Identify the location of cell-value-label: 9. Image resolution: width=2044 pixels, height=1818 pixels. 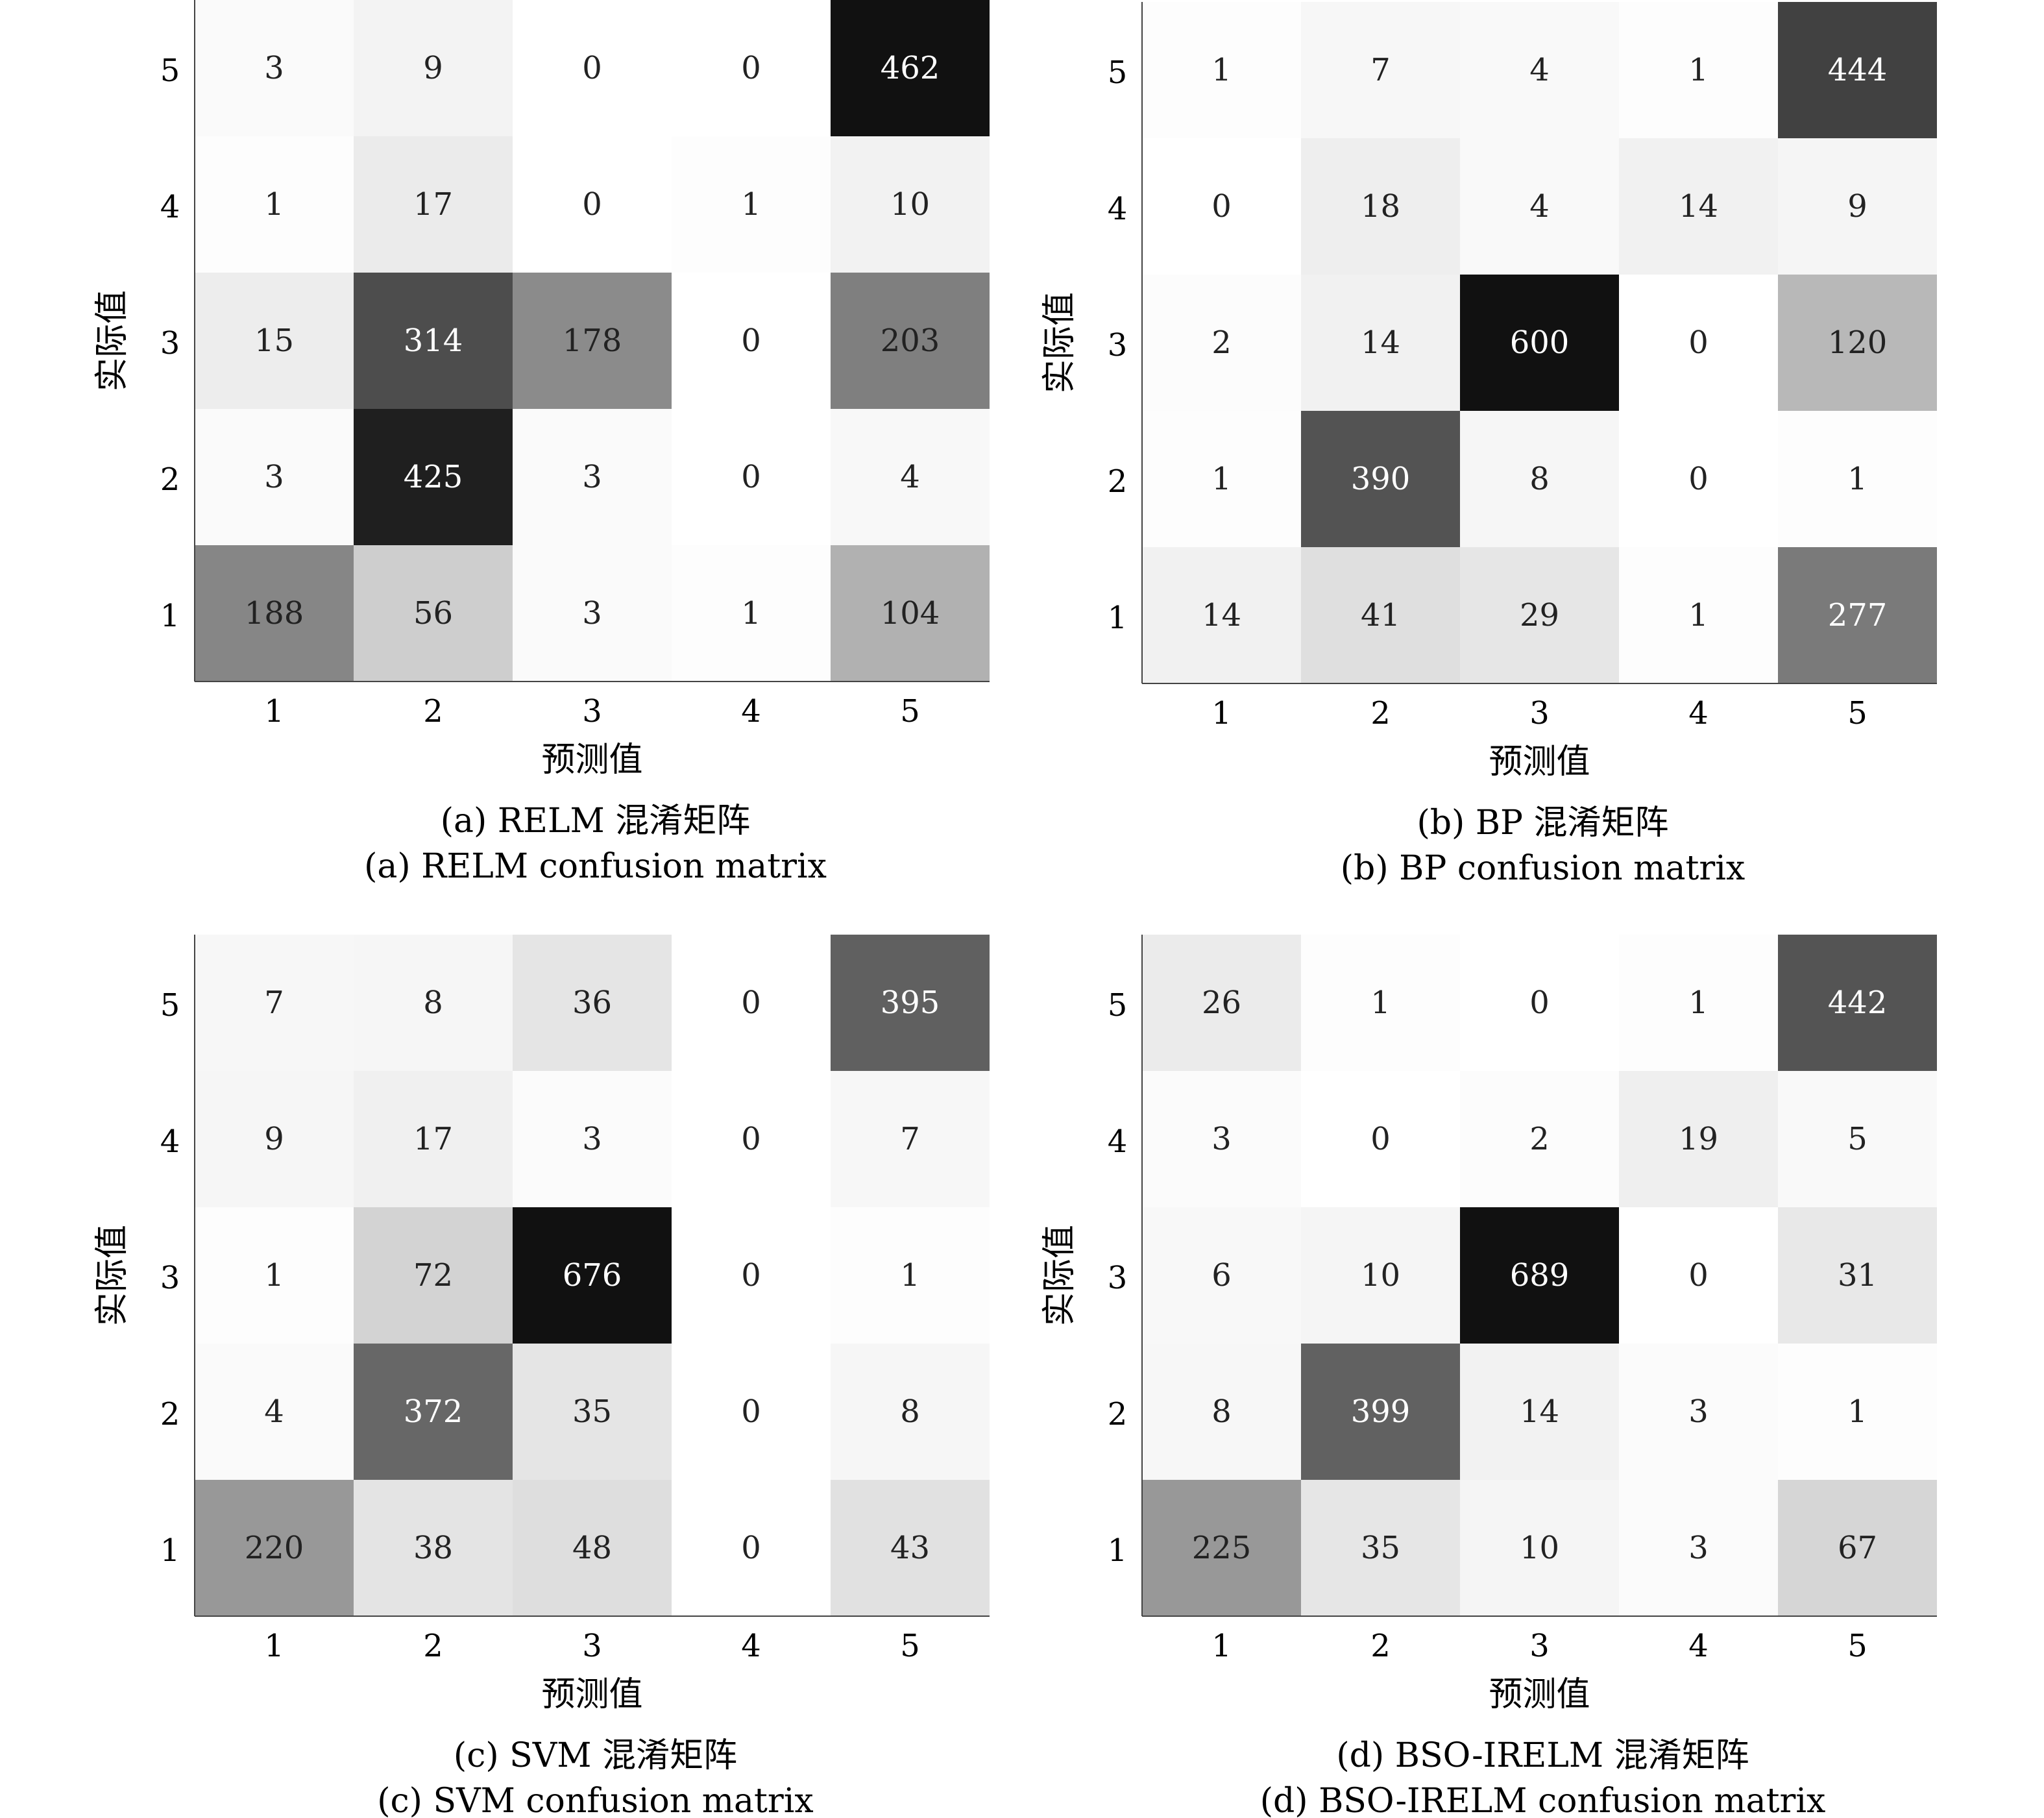
(274, 1139).